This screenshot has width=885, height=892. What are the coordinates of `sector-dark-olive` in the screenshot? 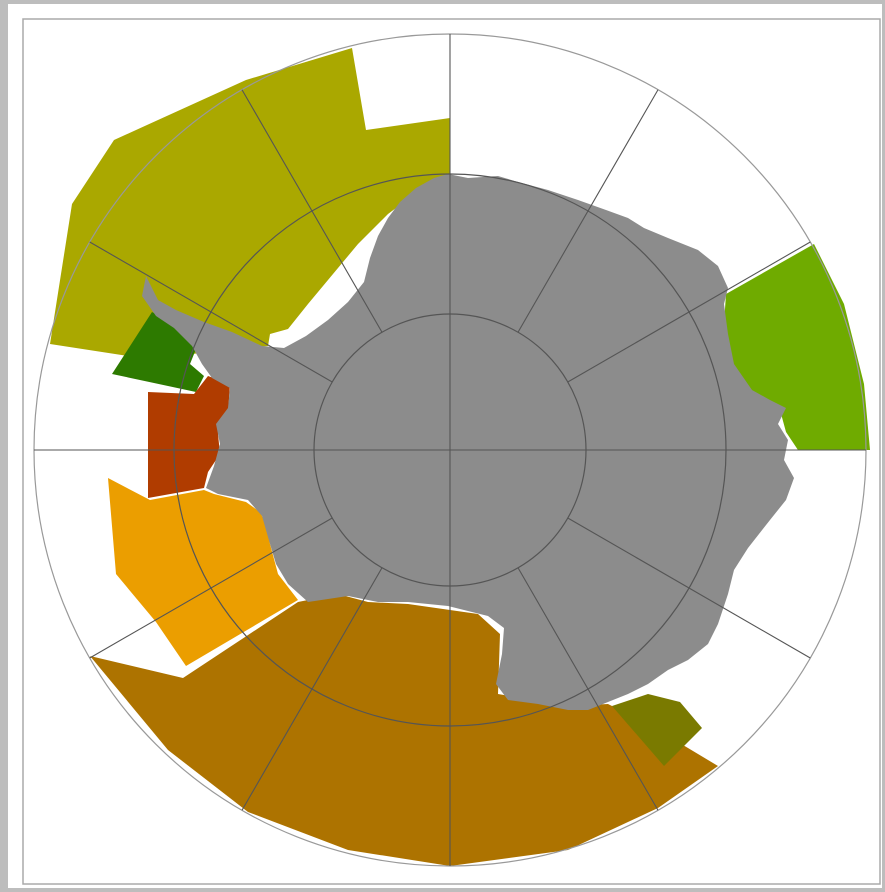 It's located at (657, 730).